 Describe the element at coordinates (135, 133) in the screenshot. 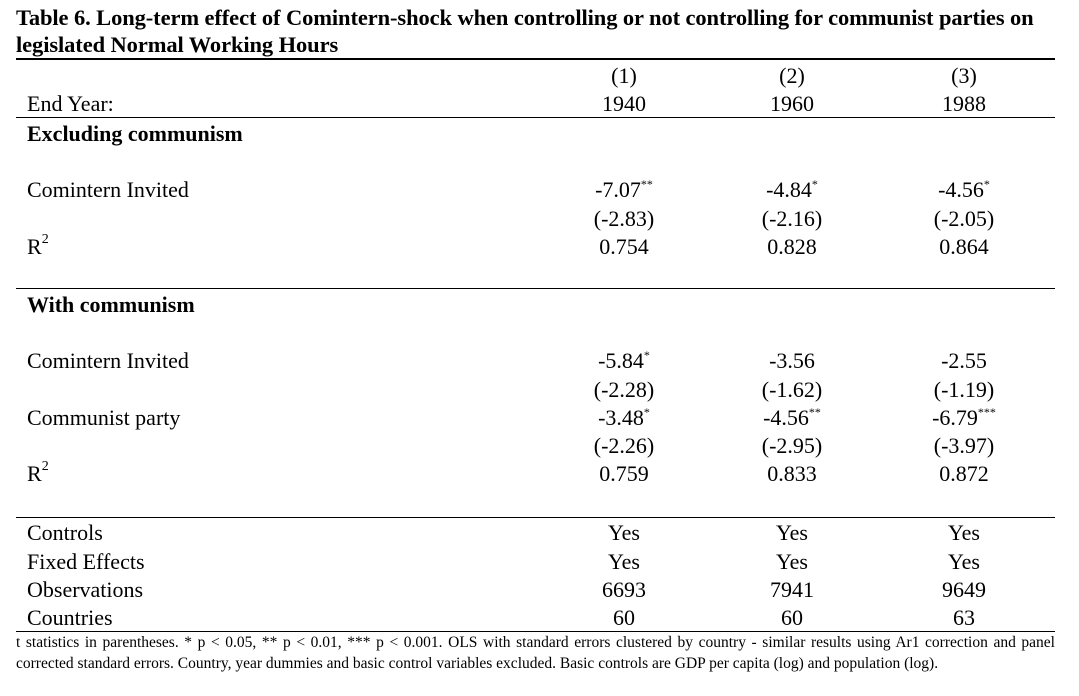

I see `section-heading-excluding: Excluding communism` at that location.